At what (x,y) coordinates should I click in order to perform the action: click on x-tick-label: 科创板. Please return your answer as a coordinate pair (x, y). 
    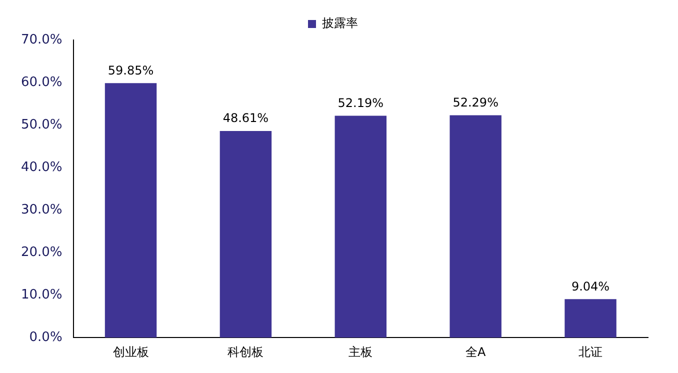
    Looking at the image, I should click on (246, 351).